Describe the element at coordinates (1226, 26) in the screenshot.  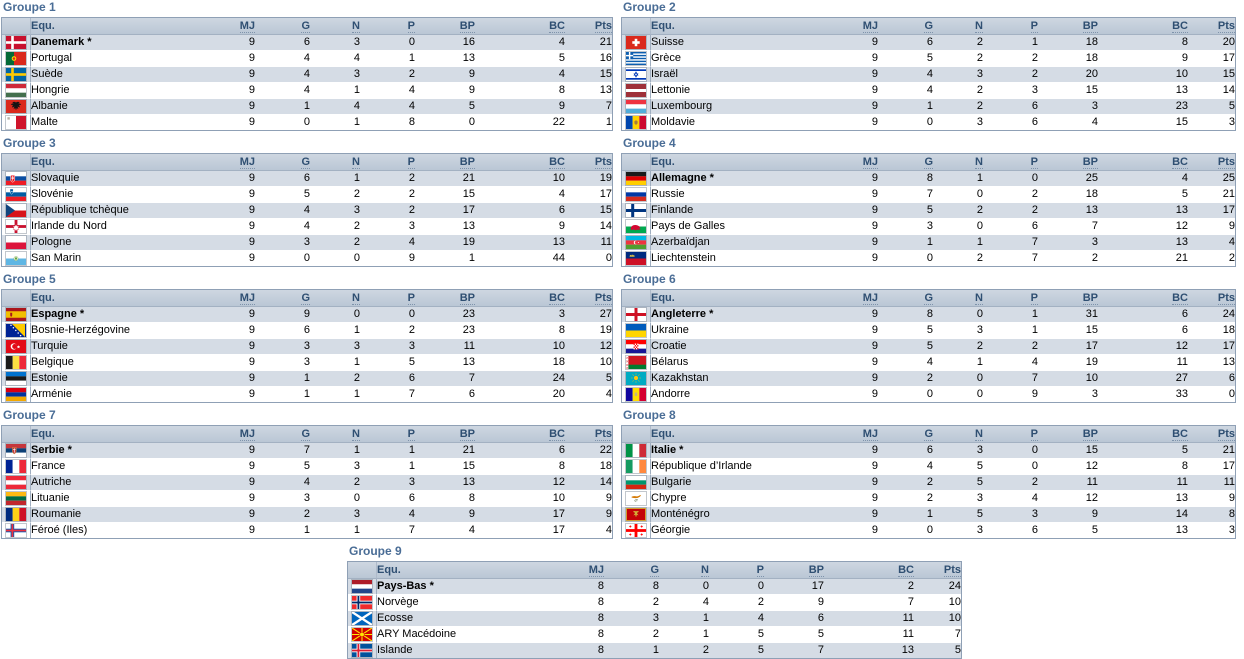
I see `column-abbr: Pts` at that location.